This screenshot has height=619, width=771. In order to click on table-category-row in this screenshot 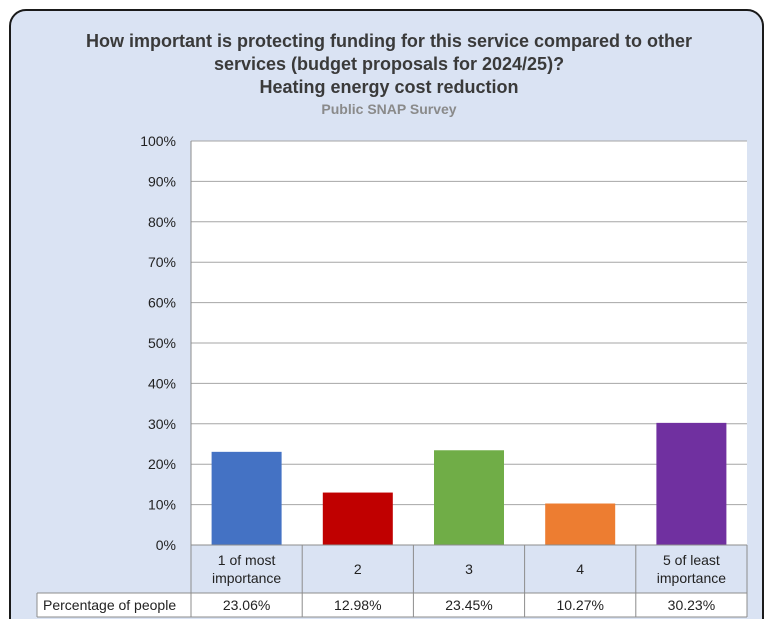, I will do `click(469, 569)`.